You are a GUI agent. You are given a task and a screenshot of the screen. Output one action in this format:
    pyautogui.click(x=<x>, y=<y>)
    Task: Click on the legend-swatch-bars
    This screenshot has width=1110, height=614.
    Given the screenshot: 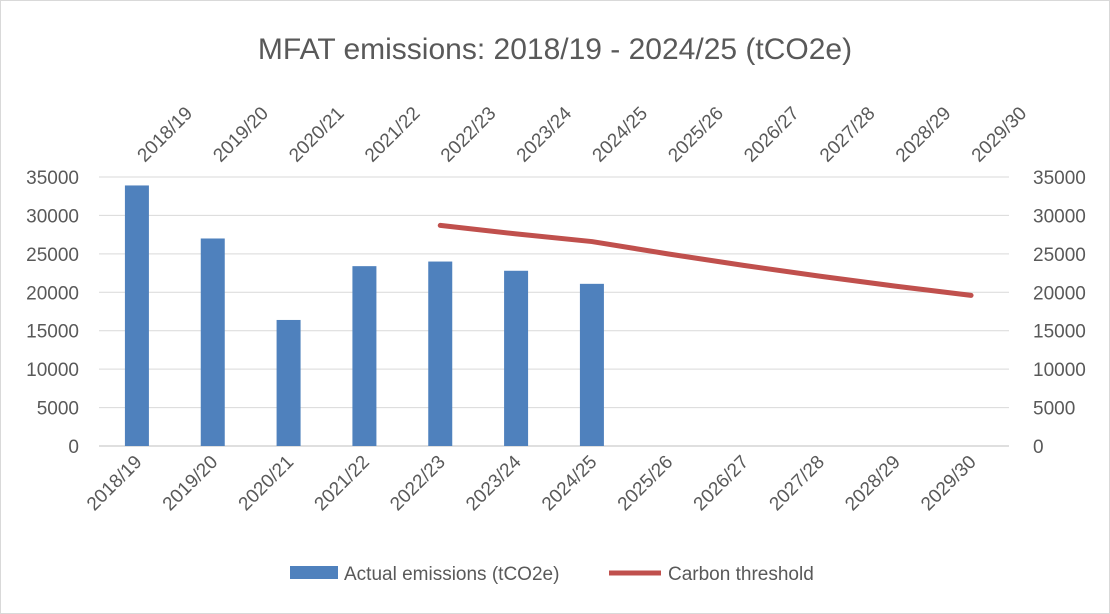 What is the action you would take?
    pyautogui.click(x=314, y=572)
    